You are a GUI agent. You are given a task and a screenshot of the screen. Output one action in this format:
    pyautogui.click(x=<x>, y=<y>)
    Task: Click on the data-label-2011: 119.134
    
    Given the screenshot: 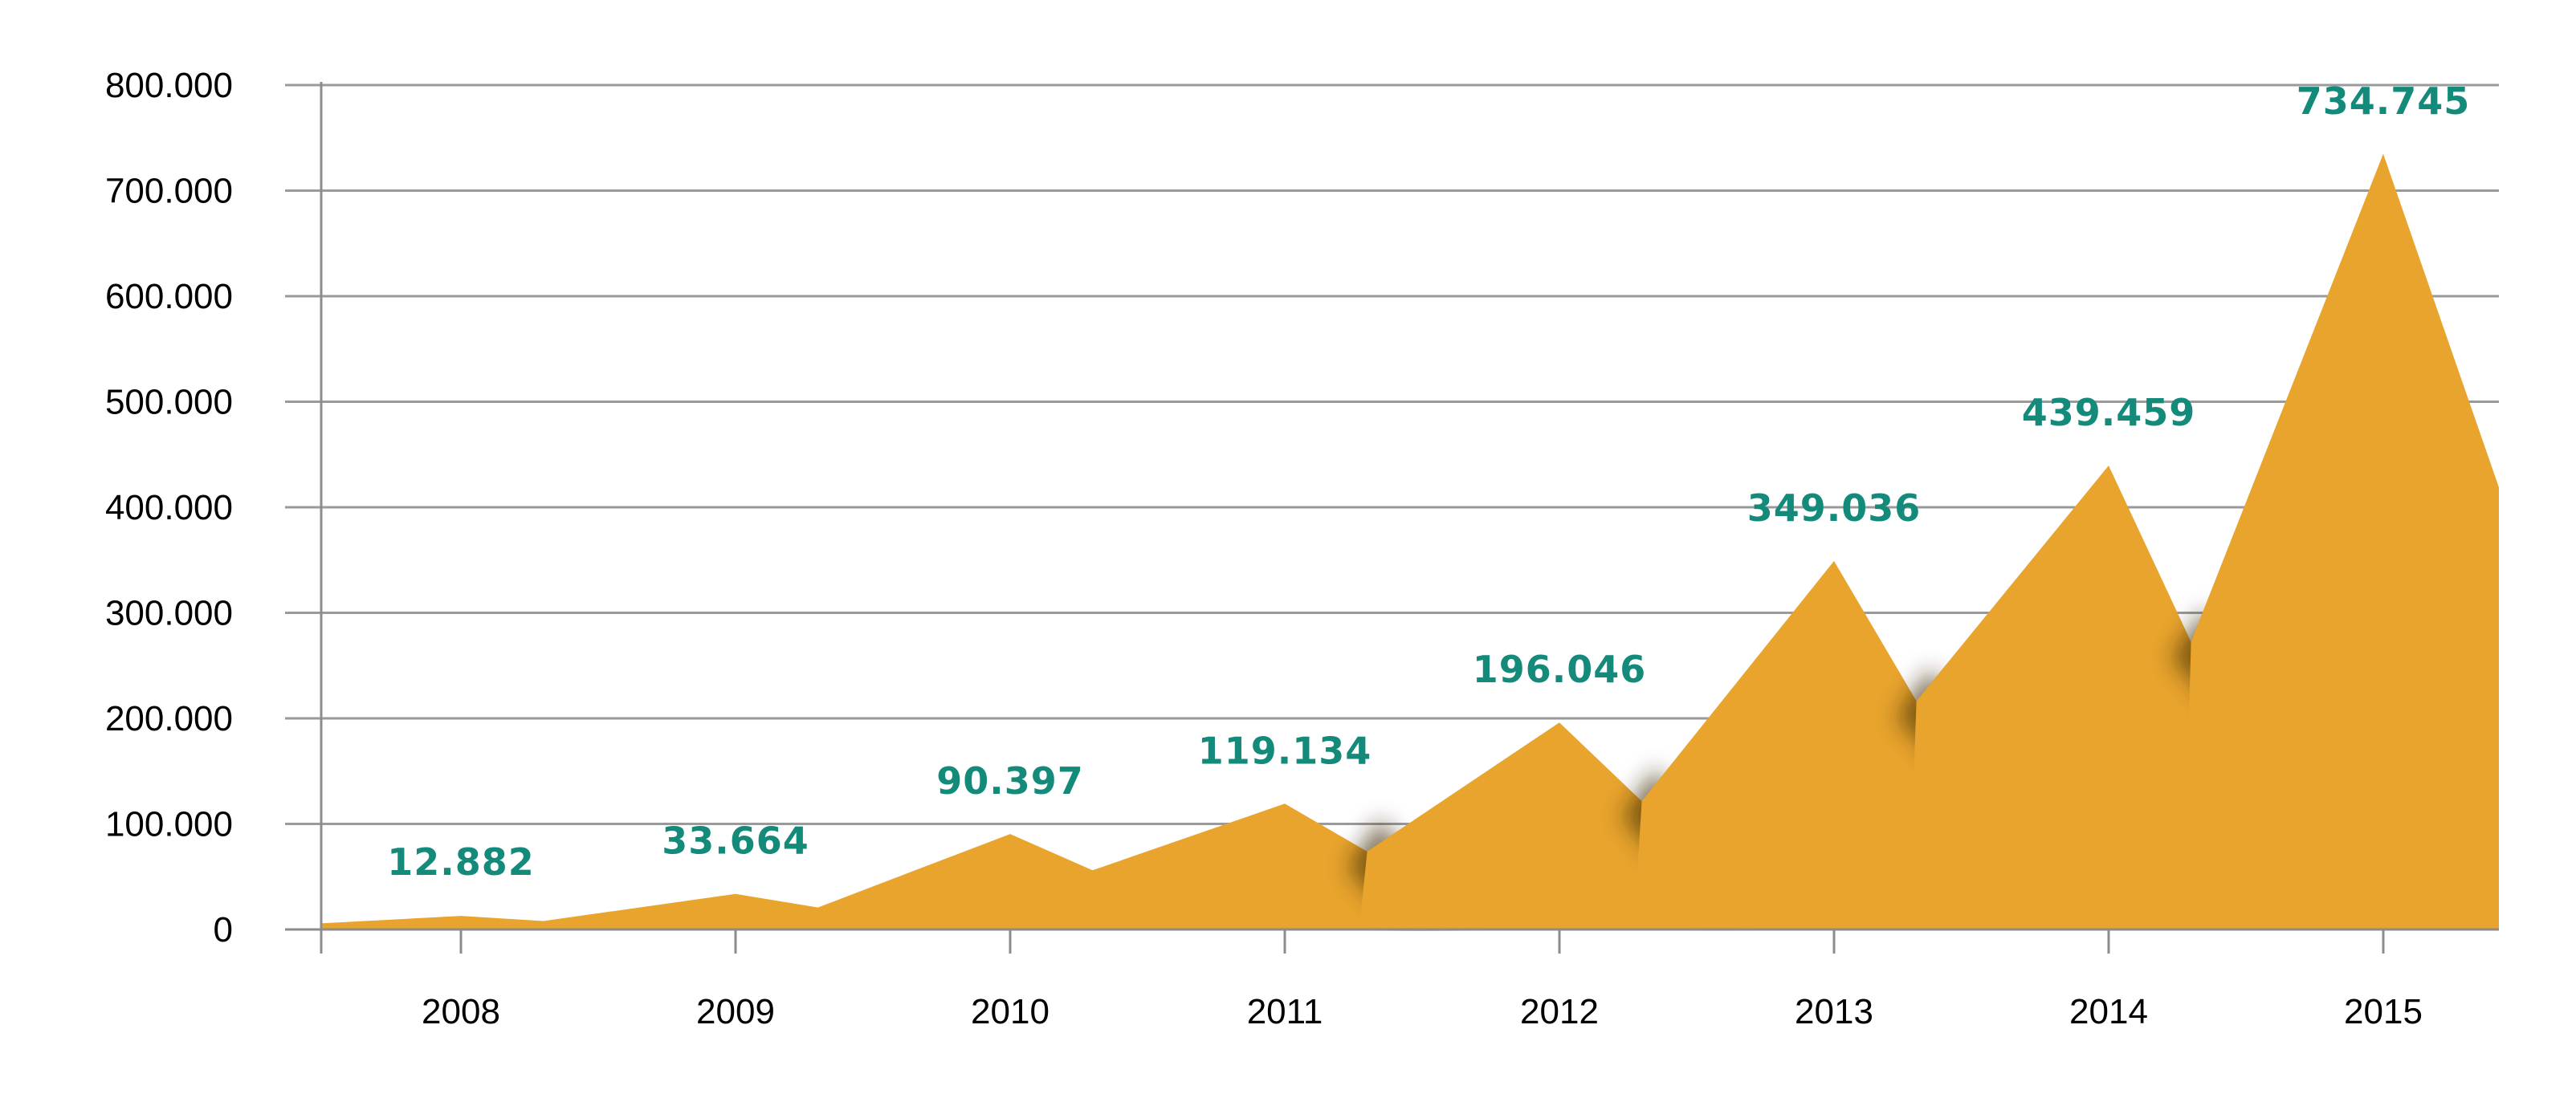 What is the action you would take?
    pyautogui.click(x=1285, y=750)
    